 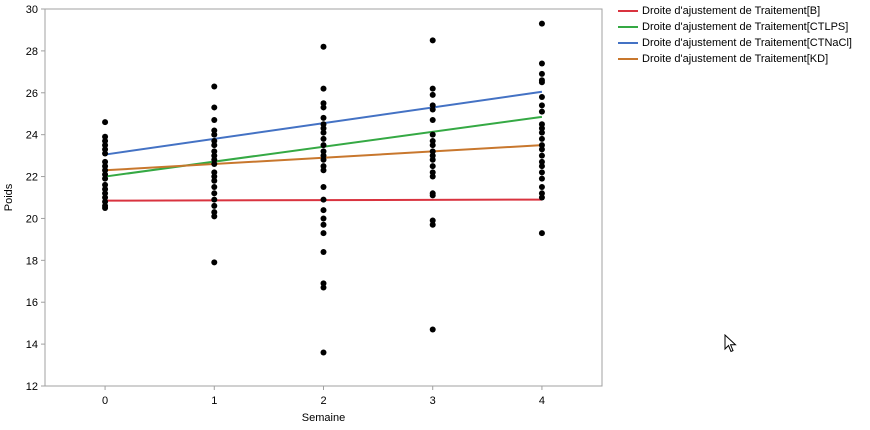 What do you see at coordinates (9, 197) in the screenshot?
I see `y-axis-title: Poids` at bounding box center [9, 197].